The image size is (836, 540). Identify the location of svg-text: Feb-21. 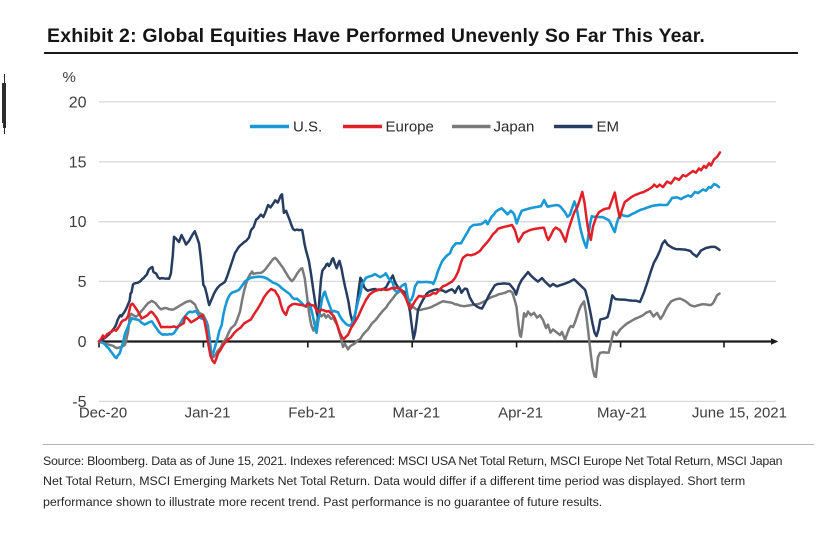
(312, 413).